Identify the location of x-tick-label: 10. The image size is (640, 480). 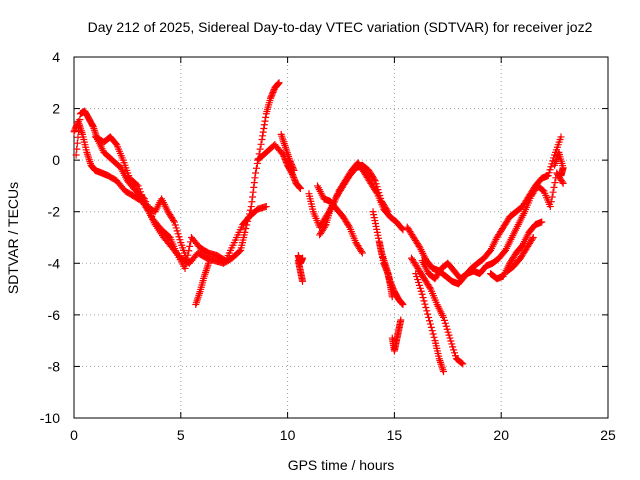
(288, 435).